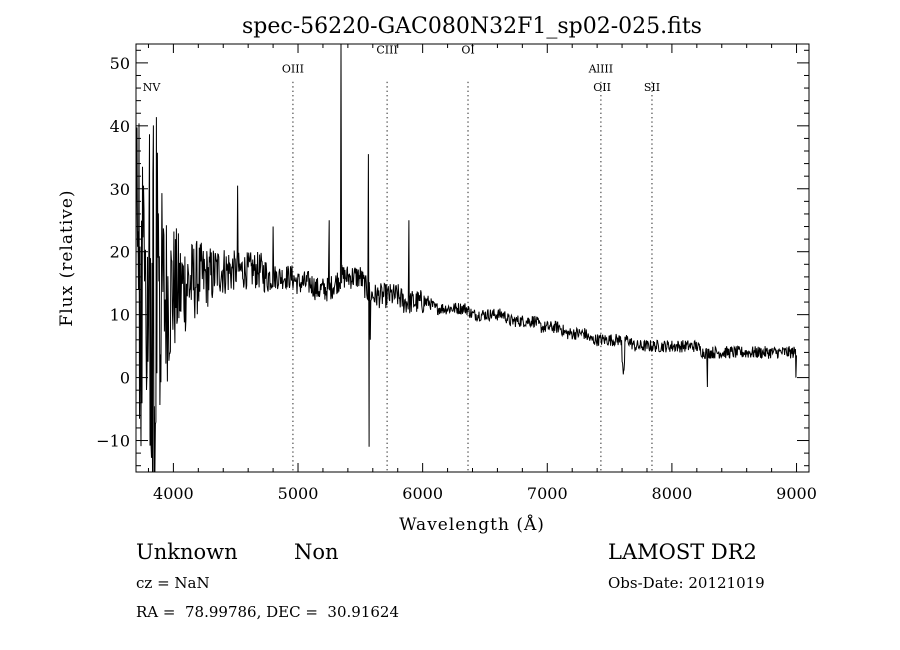 This screenshot has width=900, height=650. I want to click on x-tick-label: 6000, so click(422, 493).